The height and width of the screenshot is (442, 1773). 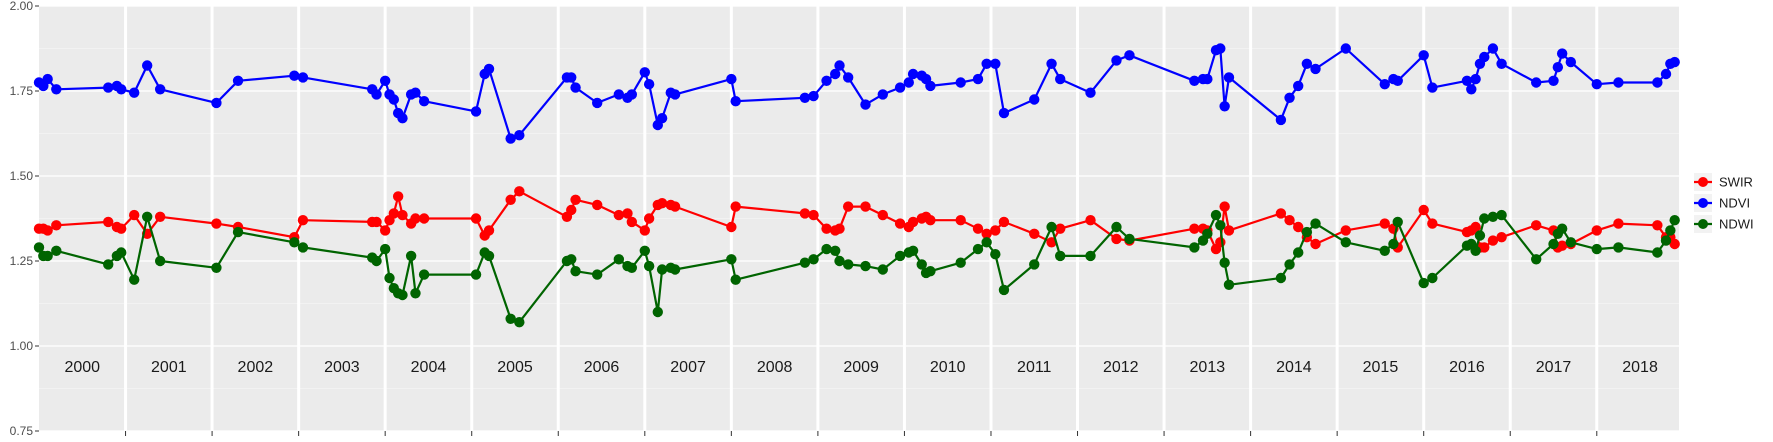 What do you see at coordinates (1554, 367) in the screenshot?
I see `year-label: 2017` at bounding box center [1554, 367].